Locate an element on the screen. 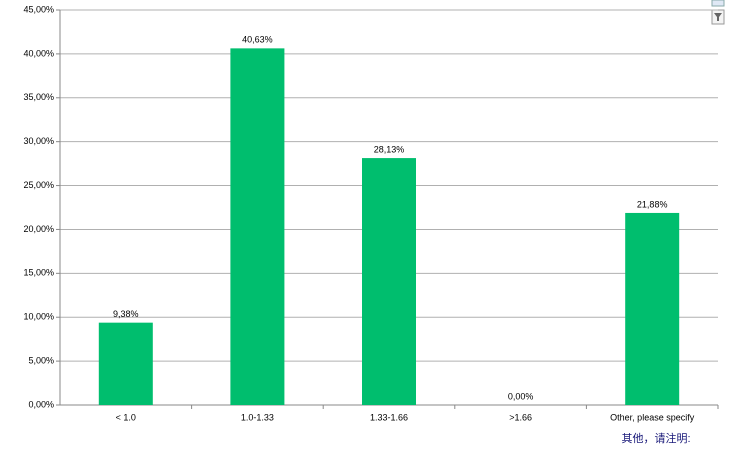  data-label: 21,88% is located at coordinates (652, 204).